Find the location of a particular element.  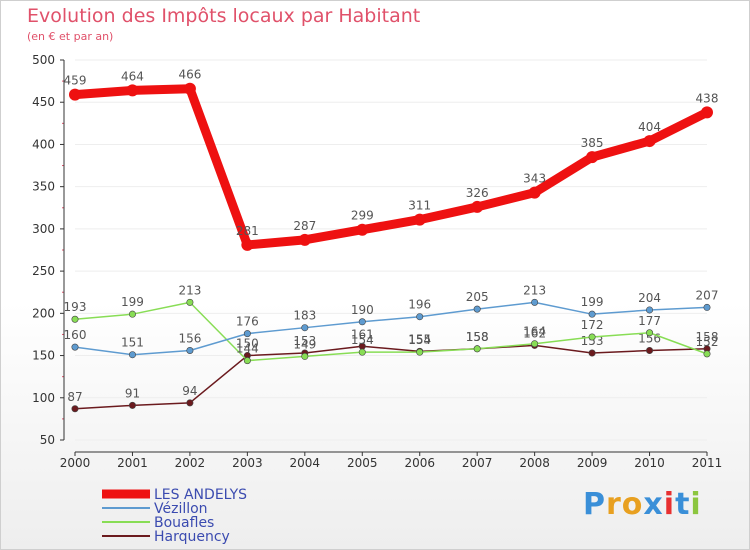

x-tick-label: 2001 is located at coordinates (132, 463).